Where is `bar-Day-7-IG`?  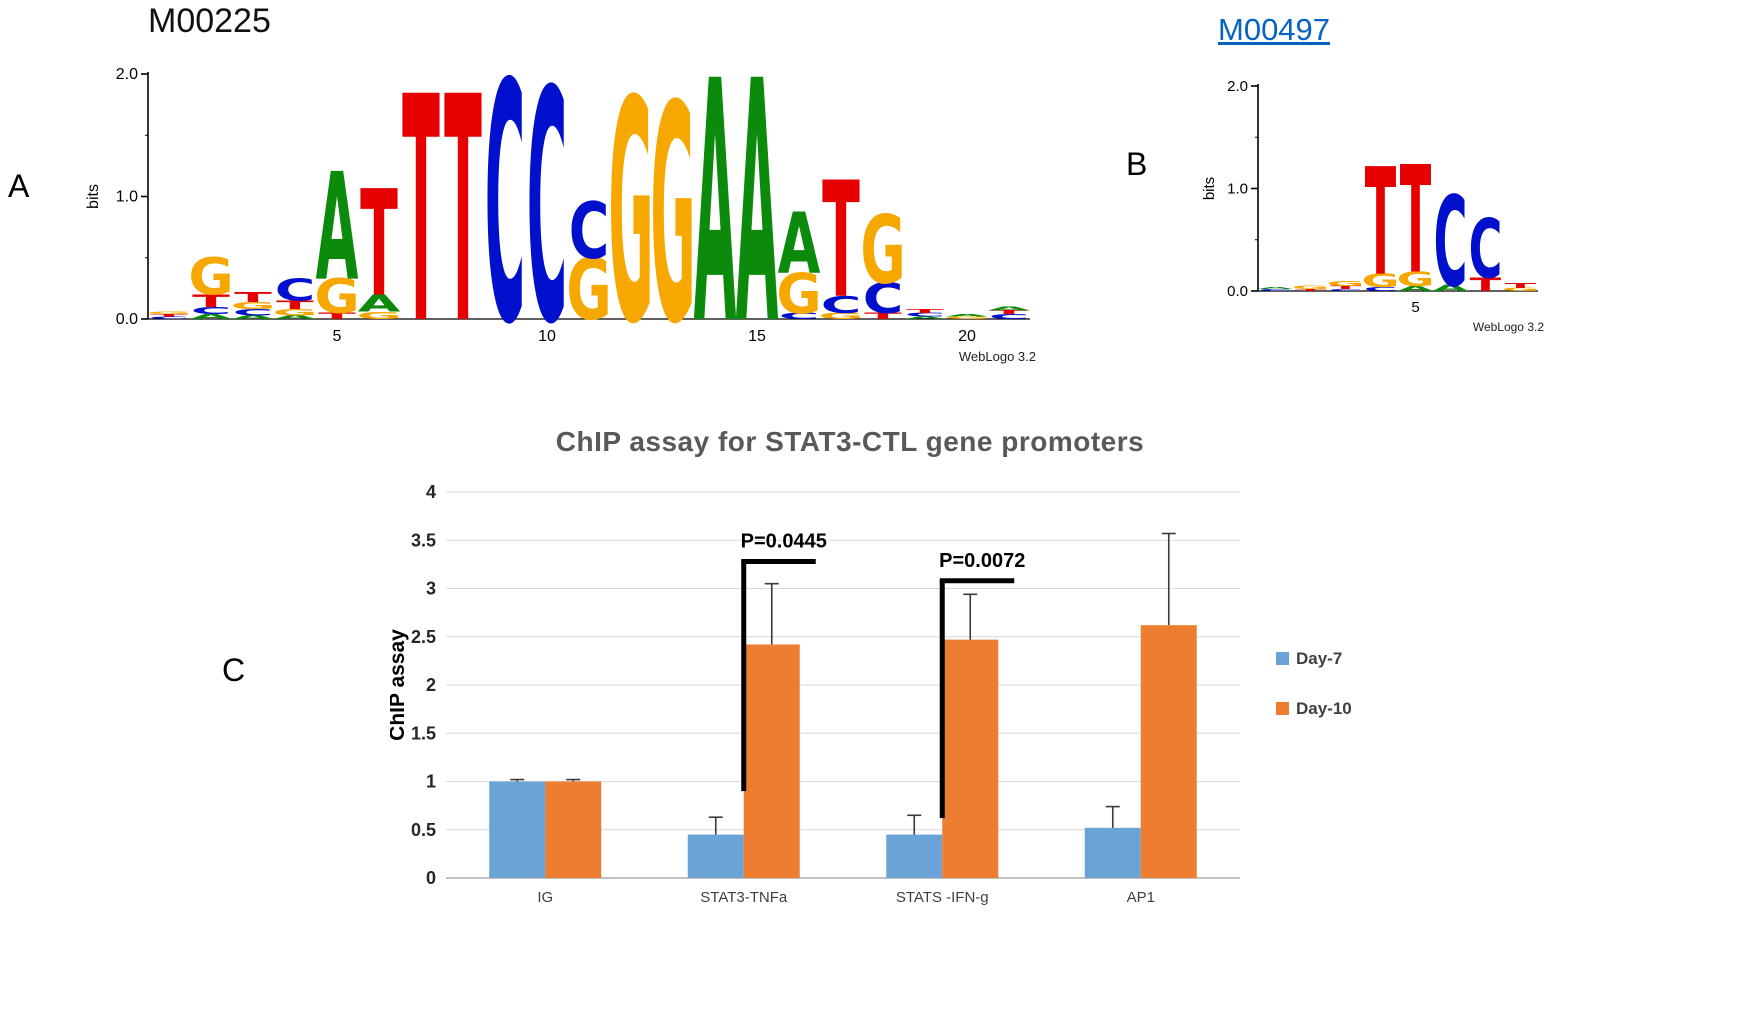
bar-Day-7-IG is located at coordinates (517, 829).